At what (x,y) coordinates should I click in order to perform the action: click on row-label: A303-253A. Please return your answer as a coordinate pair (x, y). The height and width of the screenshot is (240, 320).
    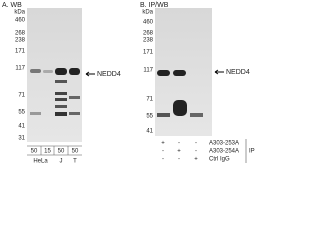
    Looking at the image, I should click on (224, 144).